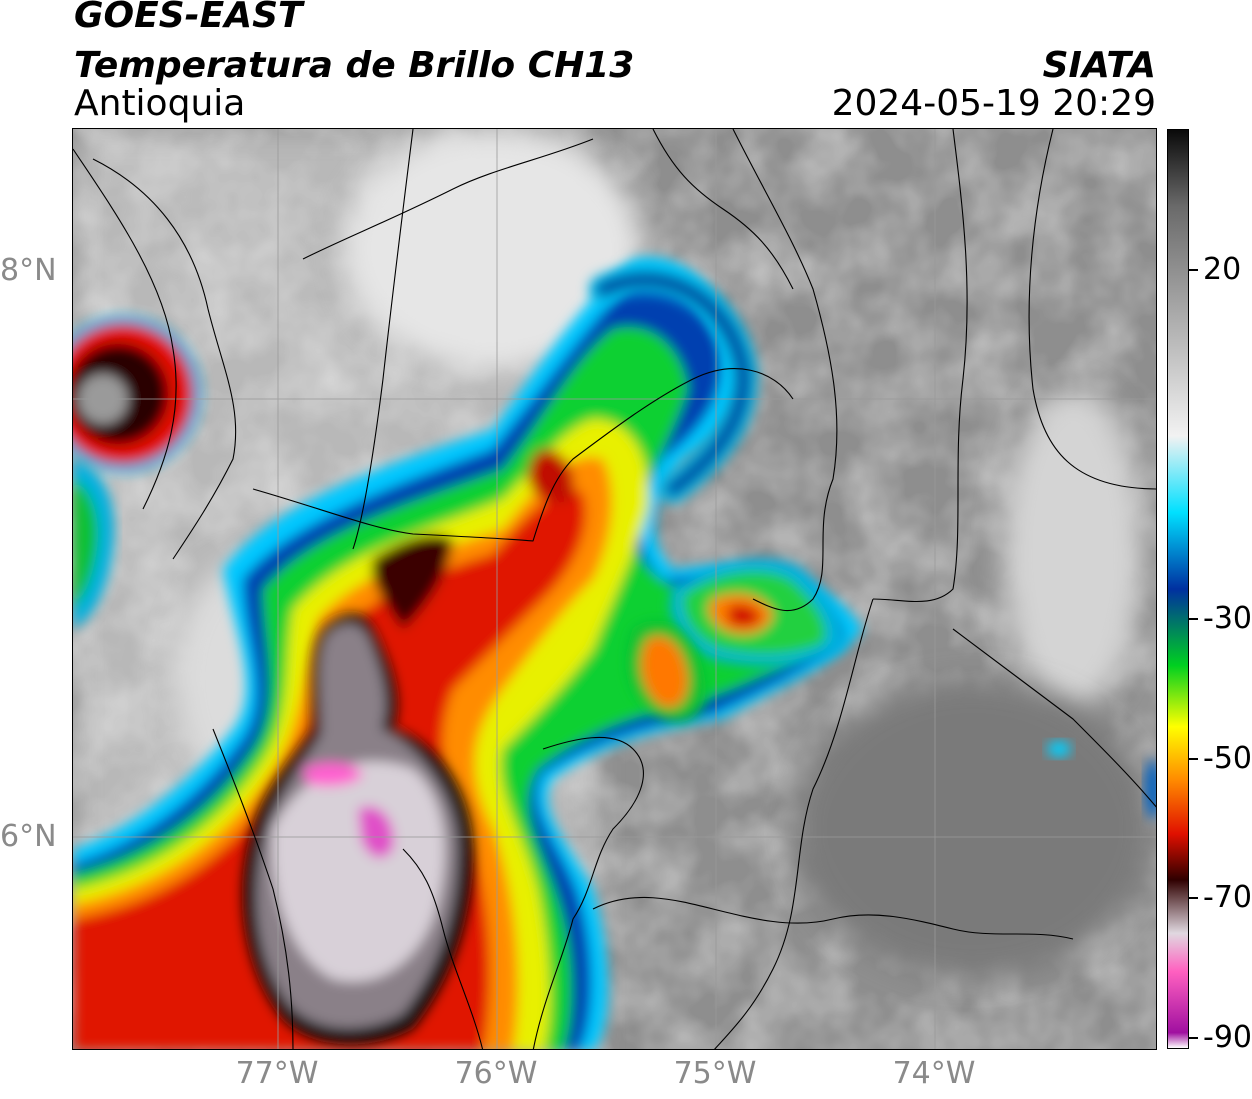  What do you see at coordinates (277, 1073) in the screenshot?
I see `lon-label-77w: 77°W` at bounding box center [277, 1073].